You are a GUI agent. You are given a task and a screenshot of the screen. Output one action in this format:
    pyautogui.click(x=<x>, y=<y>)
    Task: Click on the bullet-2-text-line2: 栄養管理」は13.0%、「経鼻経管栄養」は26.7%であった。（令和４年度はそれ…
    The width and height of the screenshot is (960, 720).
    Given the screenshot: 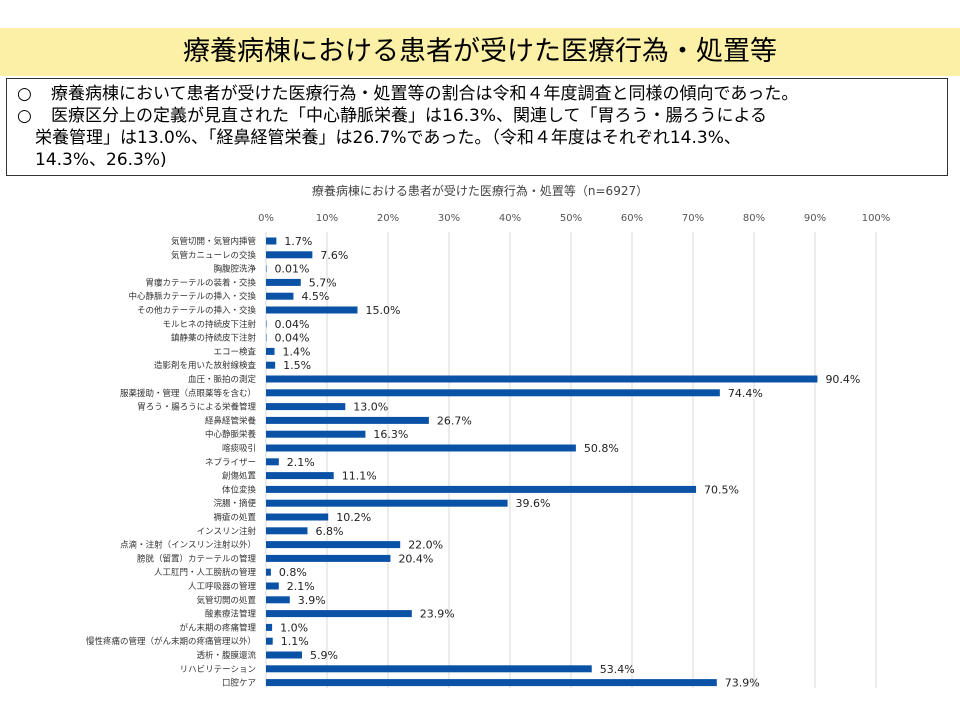 What is the action you would take?
    pyautogui.click(x=388, y=138)
    